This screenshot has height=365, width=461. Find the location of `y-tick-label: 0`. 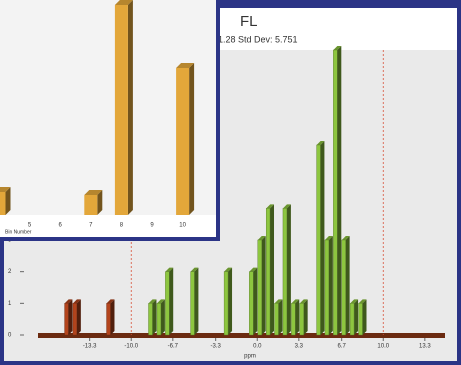

y-tick-label: 0 is located at coordinates (10, 336).